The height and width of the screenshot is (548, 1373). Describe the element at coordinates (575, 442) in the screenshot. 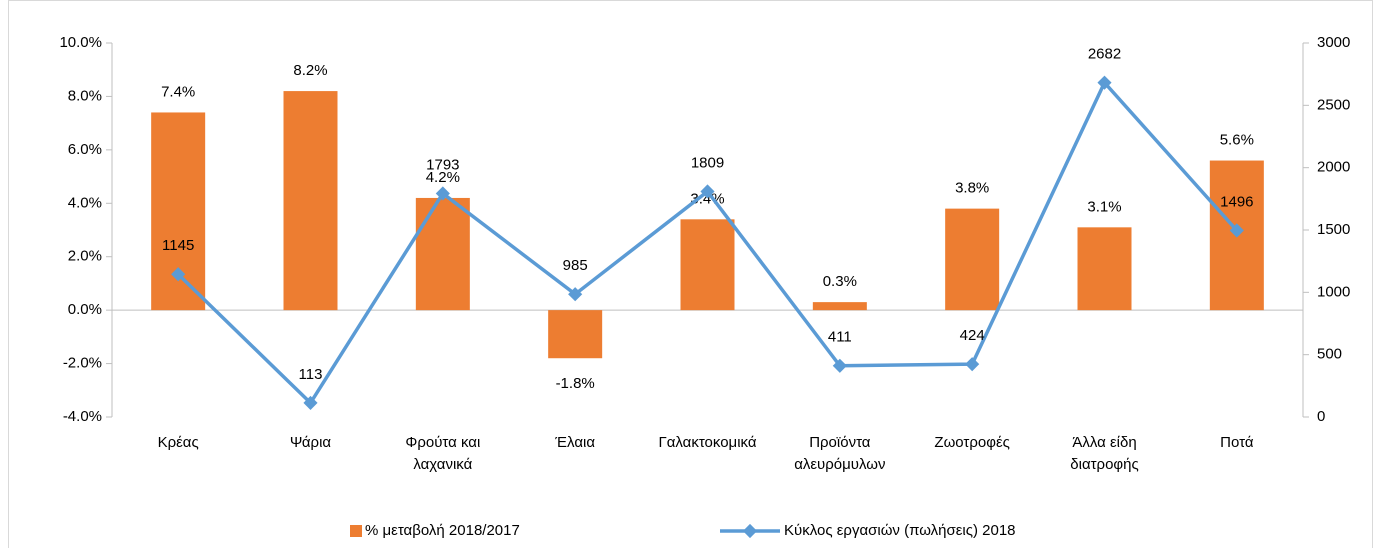

I see `x-tick-label: Έλαια` at that location.